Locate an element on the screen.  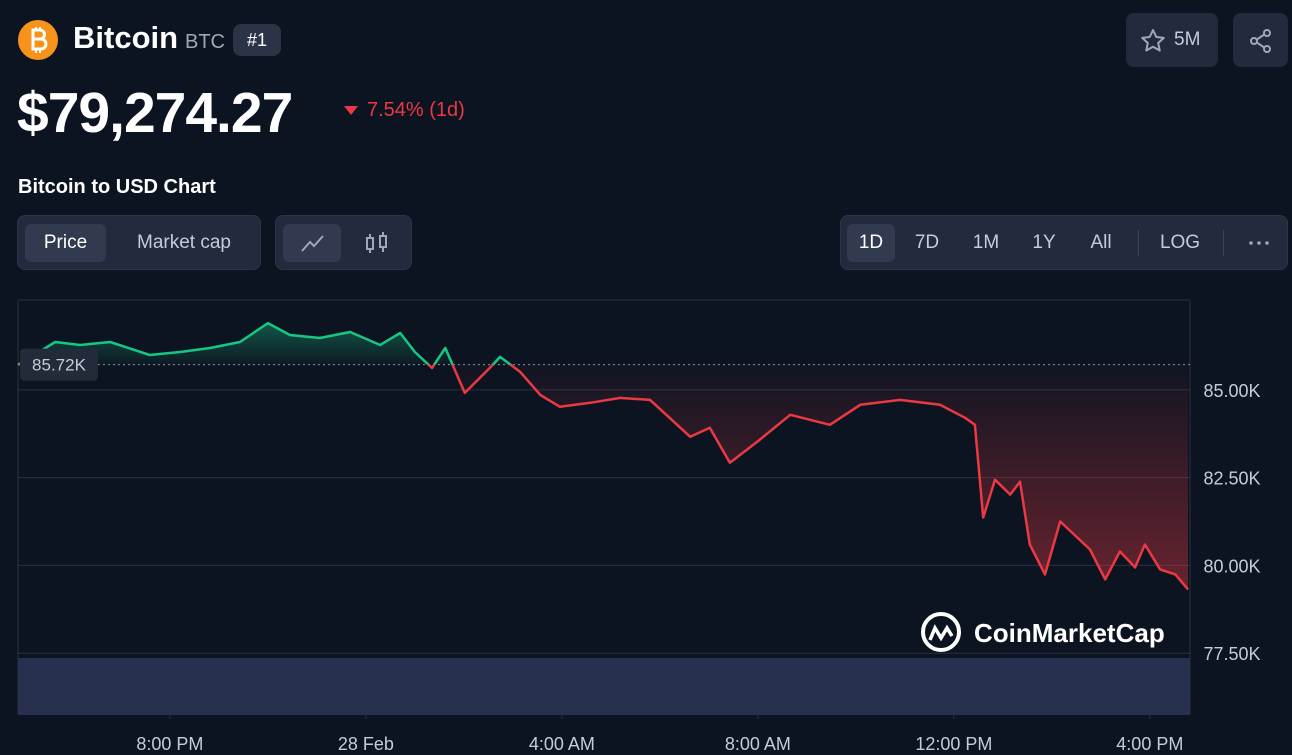
y-tick-label: 85.00K is located at coordinates (1231, 391).